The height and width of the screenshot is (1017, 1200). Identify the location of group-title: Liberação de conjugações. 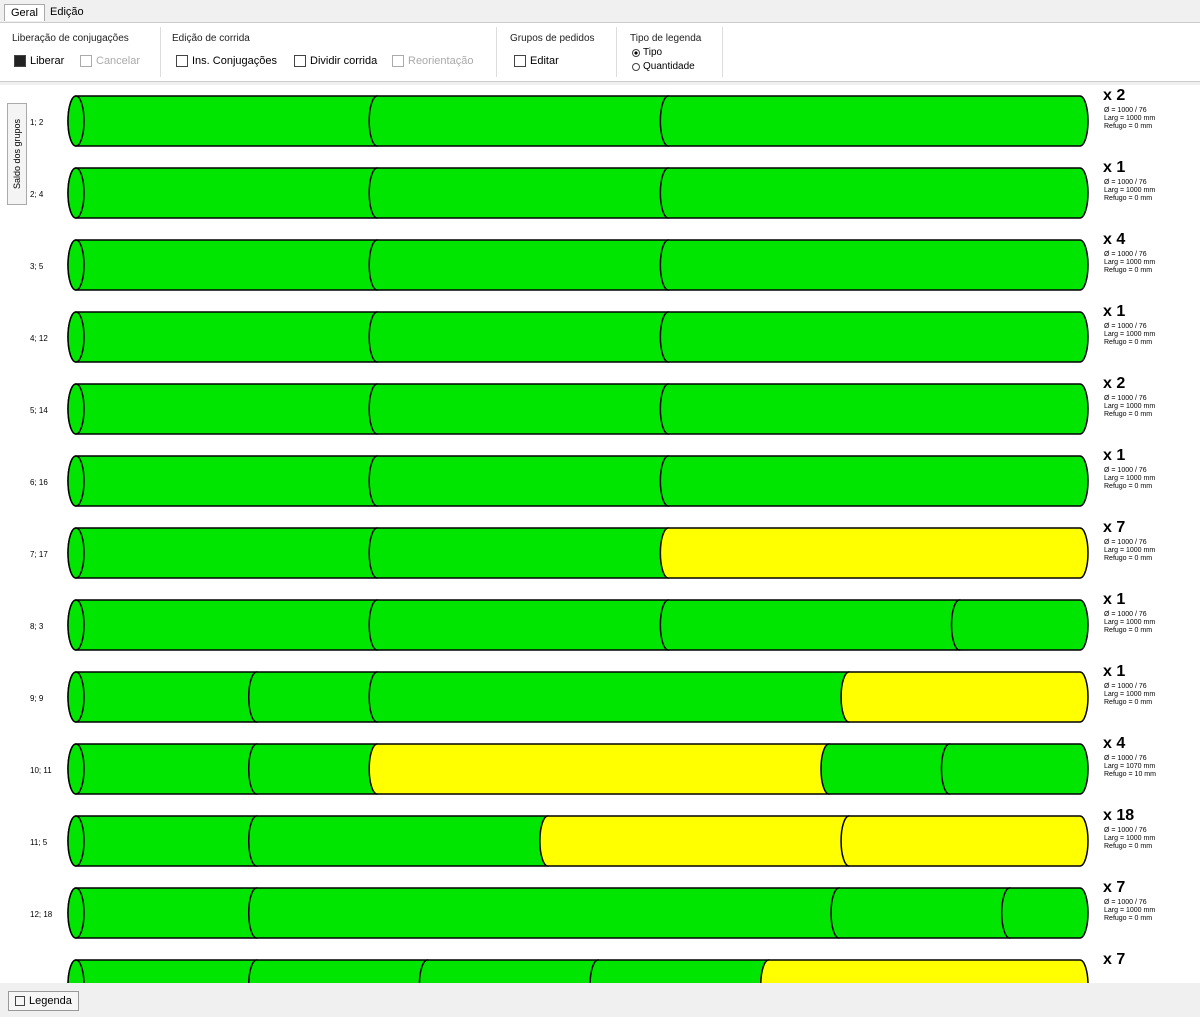
(70, 38).